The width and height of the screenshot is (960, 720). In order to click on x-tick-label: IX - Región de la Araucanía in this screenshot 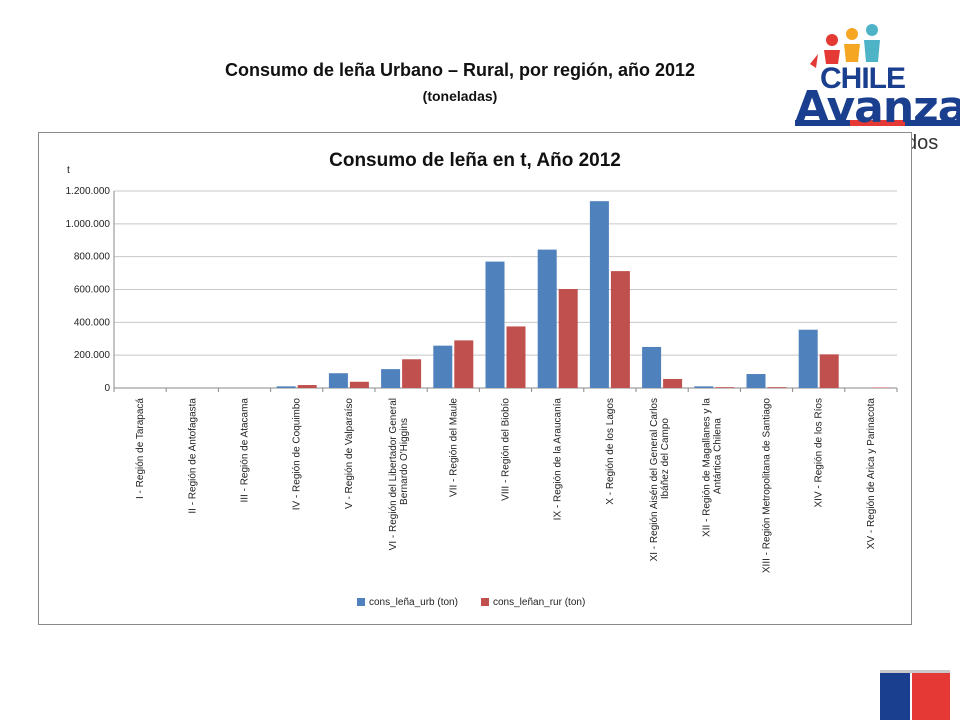, I will do `click(558, 459)`.